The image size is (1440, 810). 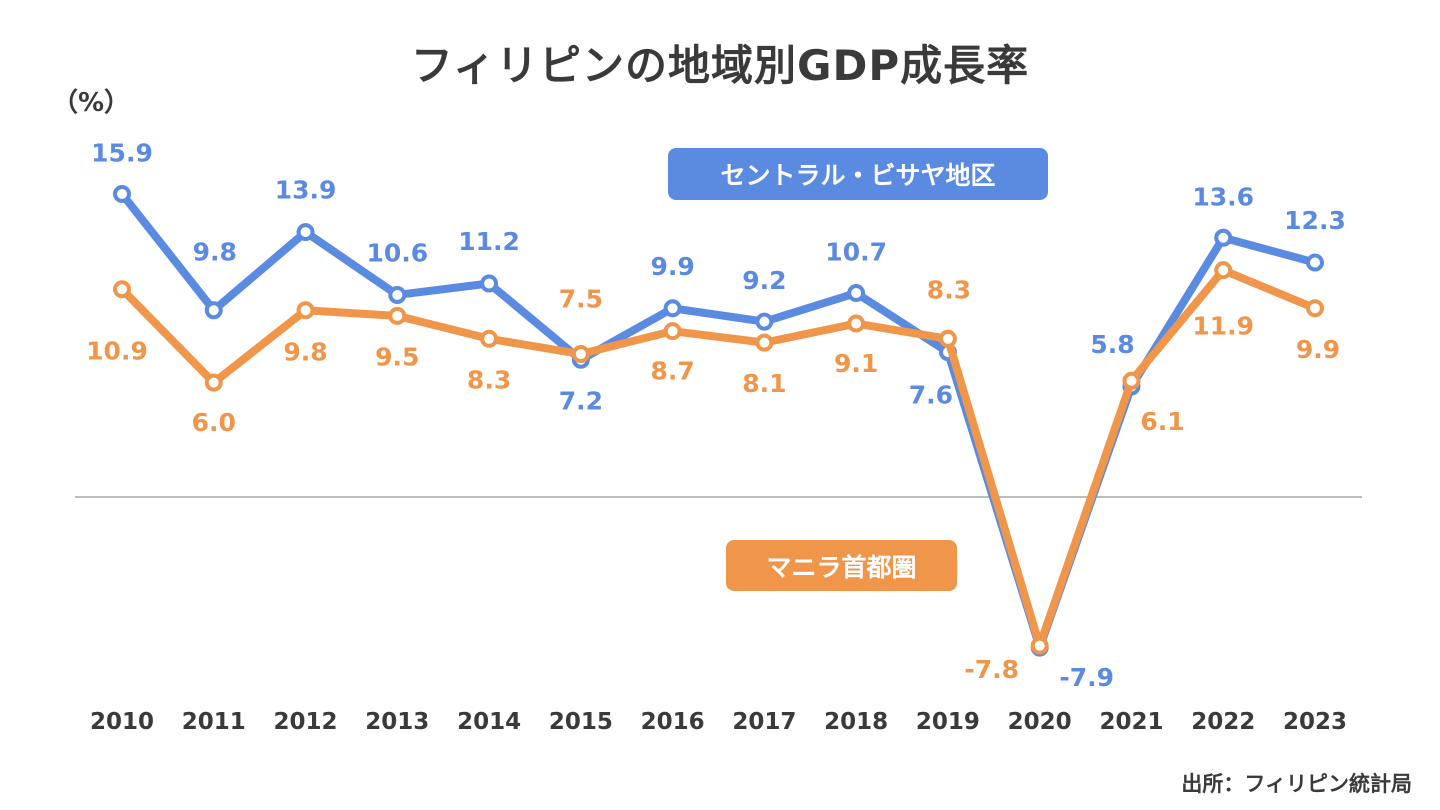 What do you see at coordinates (397, 356) in the screenshot?
I see `data-label-metro-manila: 9.5` at bounding box center [397, 356].